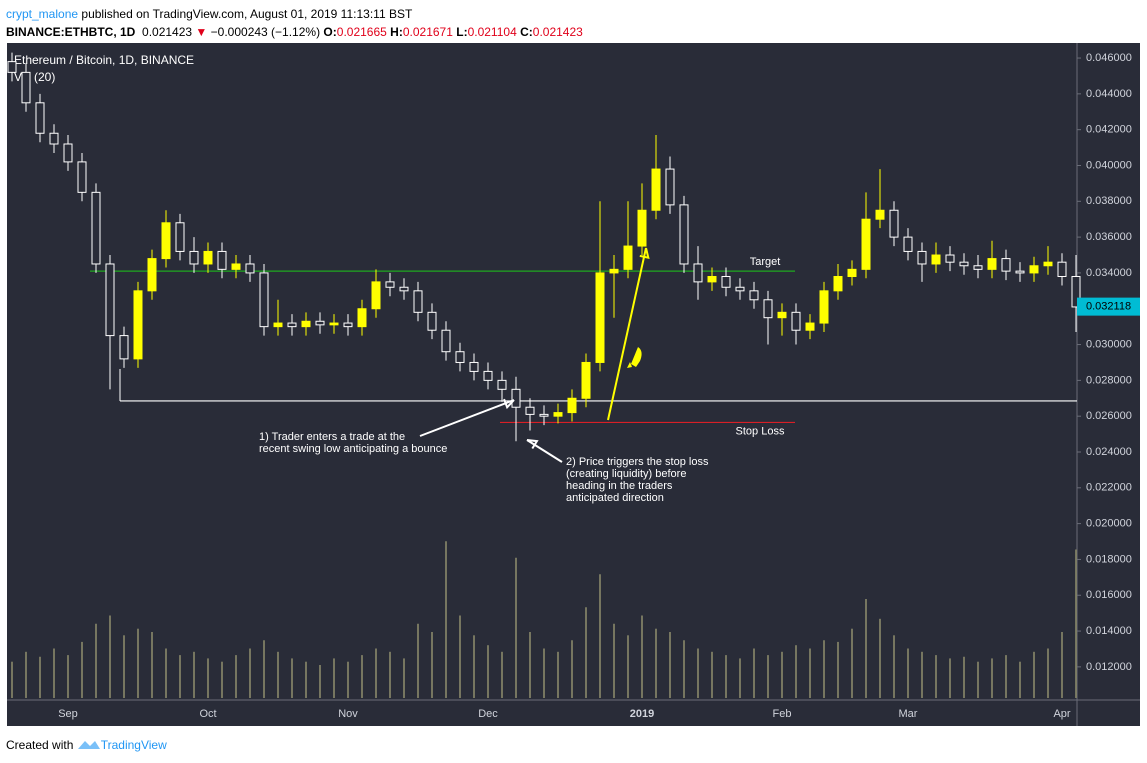 This screenshot has width=1147, height=763. Describe the element at coordinates (1109, 237) in the screenshot. I see `y-tick-label: 0.036000` at that location.